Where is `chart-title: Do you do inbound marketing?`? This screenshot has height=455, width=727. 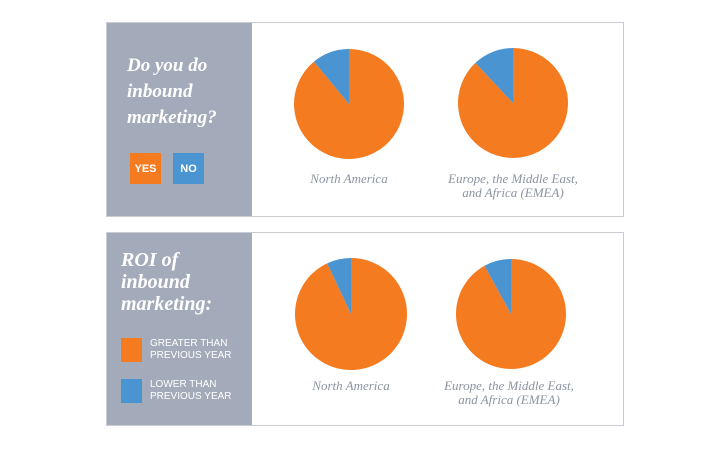 chart-title: Do you do inbound marketing? is located at coordinates (172, 91).